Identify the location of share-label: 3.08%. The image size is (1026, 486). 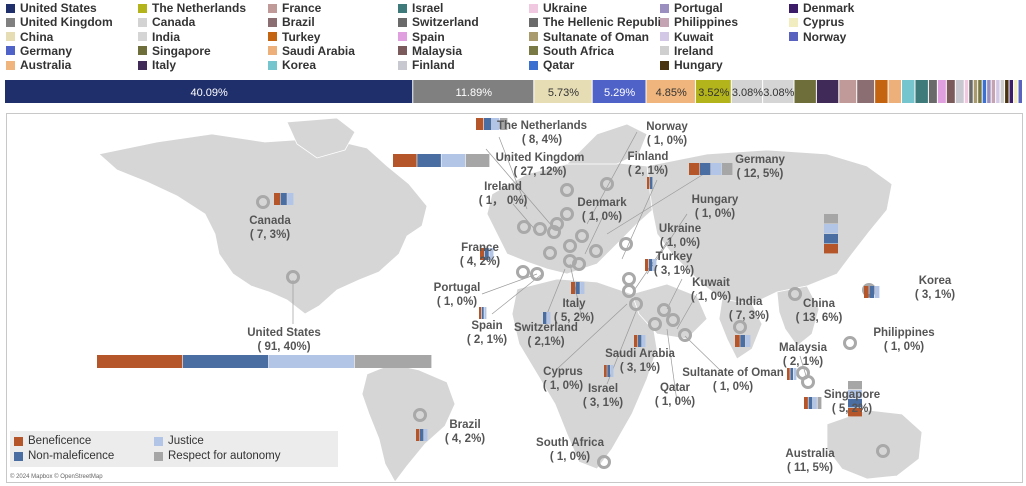
(778, 93).